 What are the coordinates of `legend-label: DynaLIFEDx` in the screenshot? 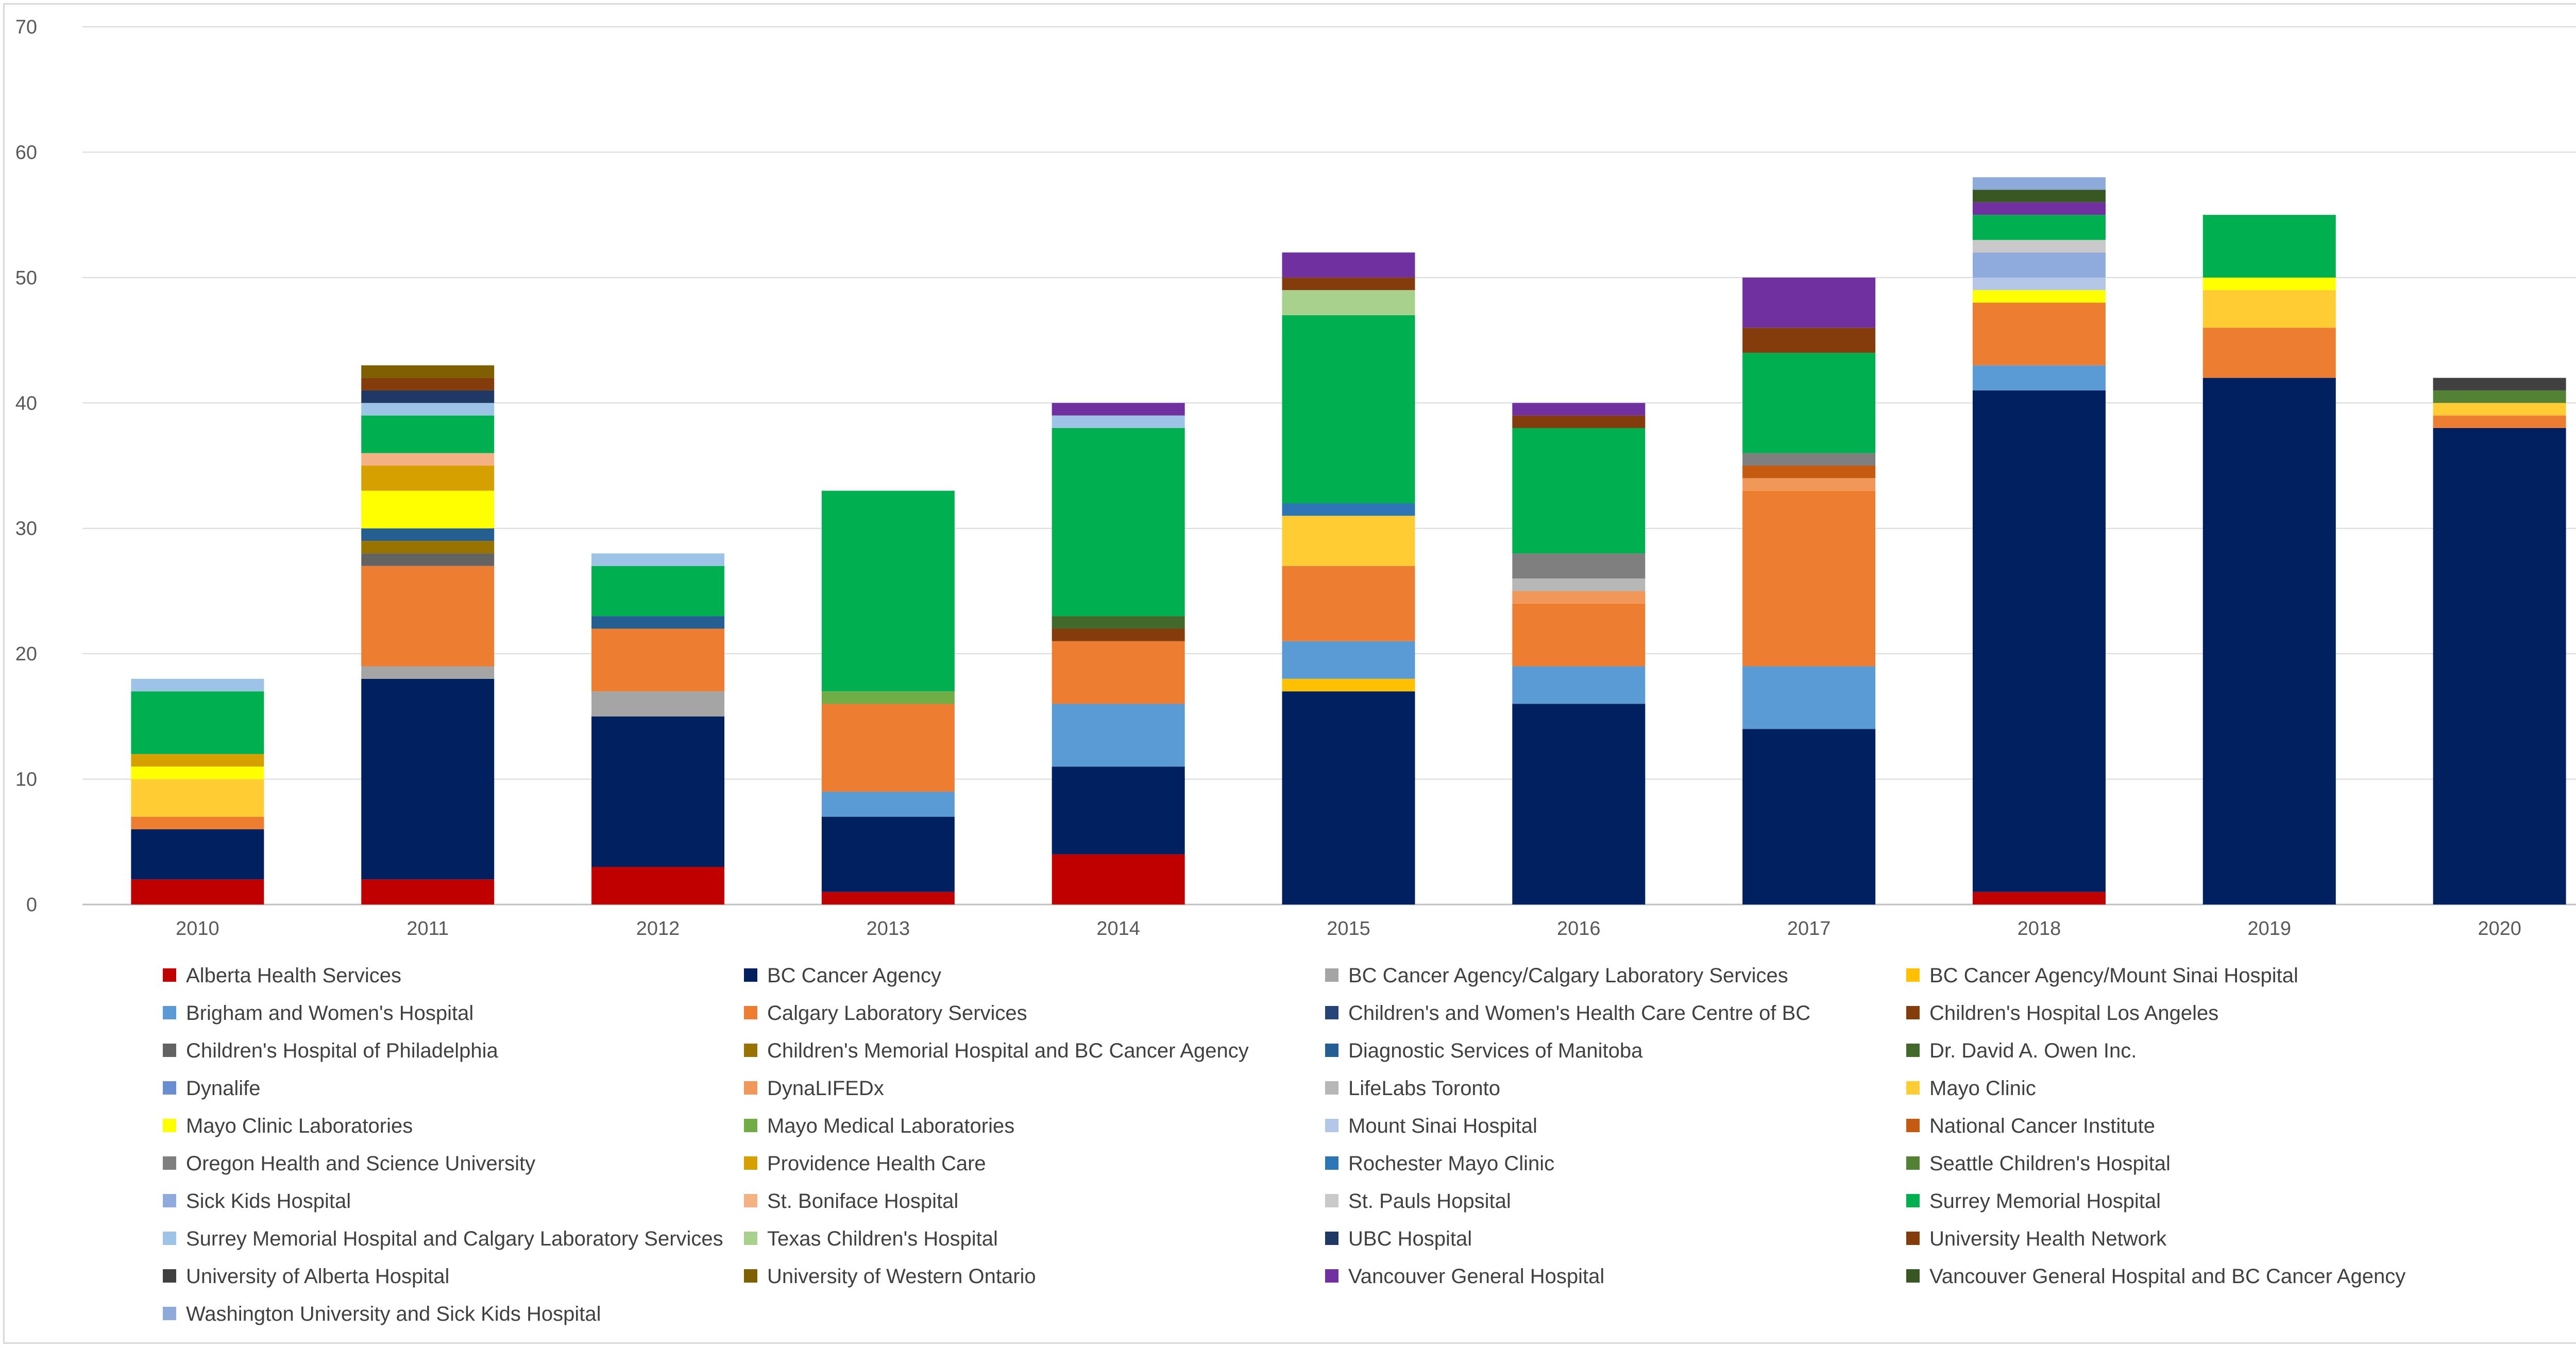 It's located at (825, 1088).